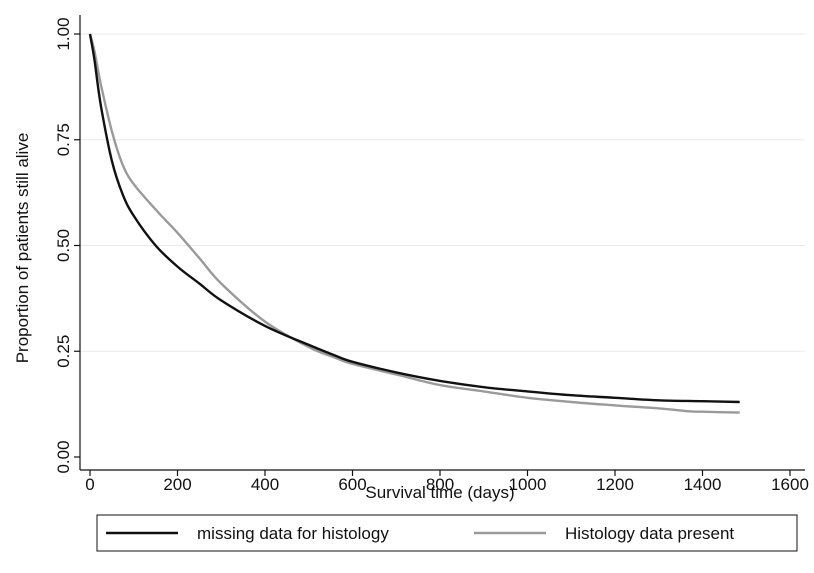  I want to click on x-tick-label: 600, so click(352, 484).